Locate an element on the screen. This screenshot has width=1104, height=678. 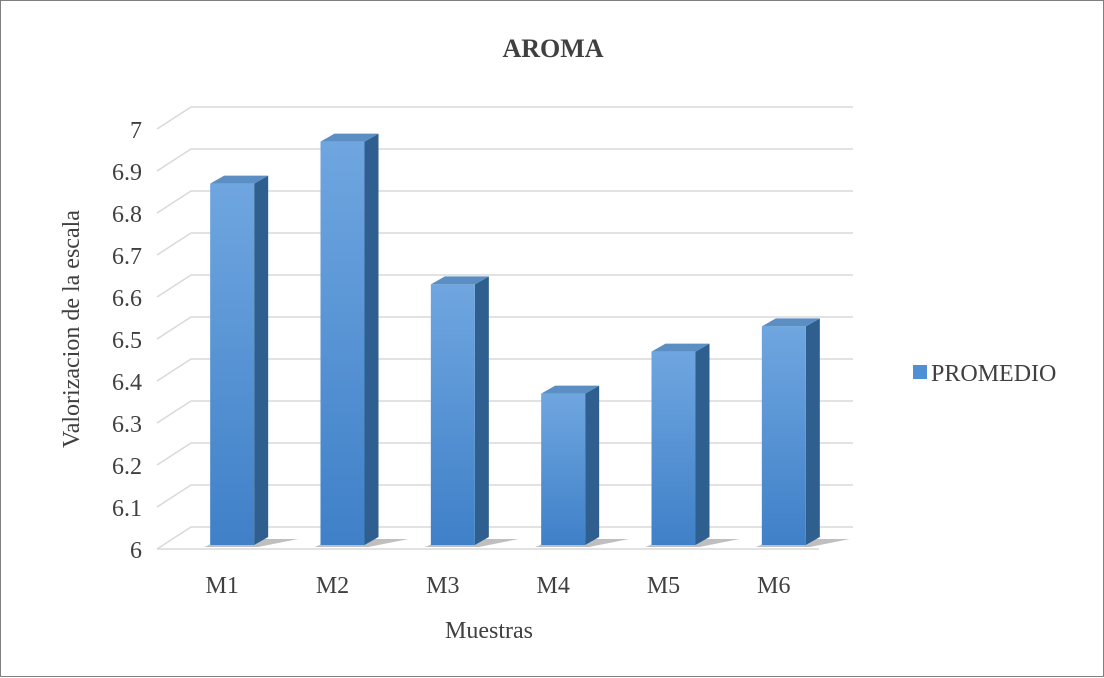
y-tick-label: 7 is located at coordinates (136, 131).